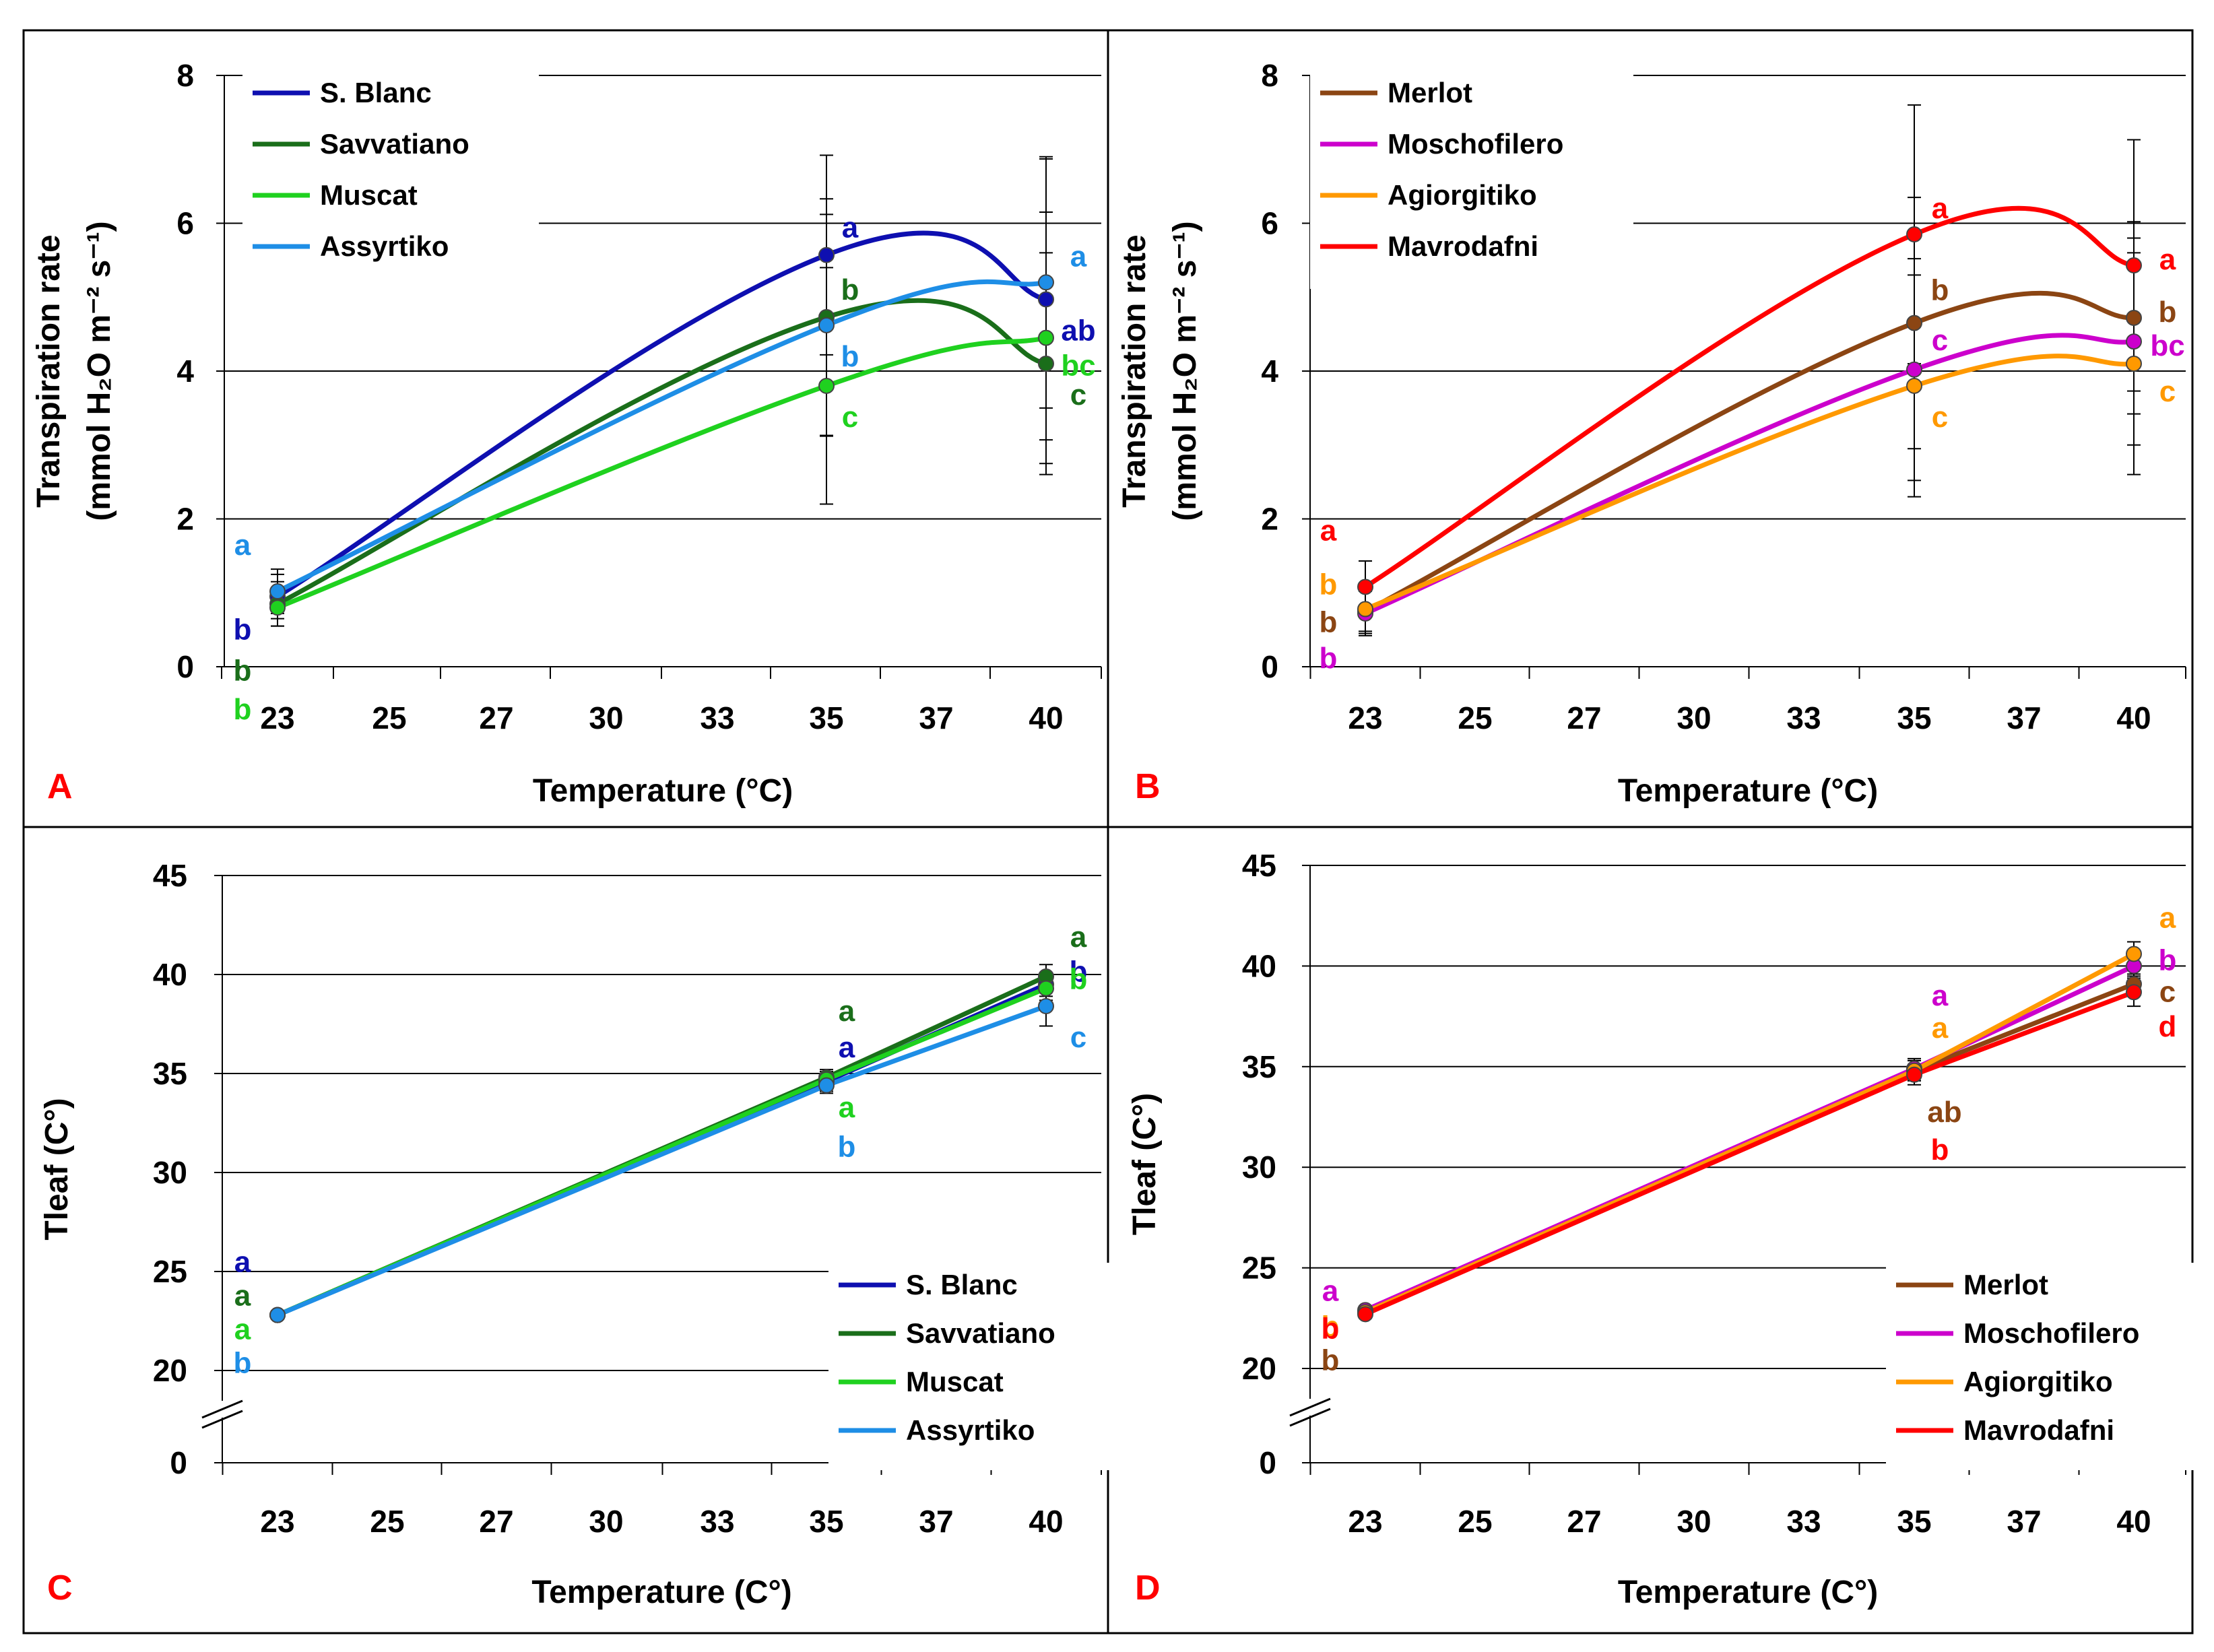  What do you see at coordinates (1749, 397) in the screenshot?
I see `series-line-mavrodafni` at bounding box center [1749, 397].